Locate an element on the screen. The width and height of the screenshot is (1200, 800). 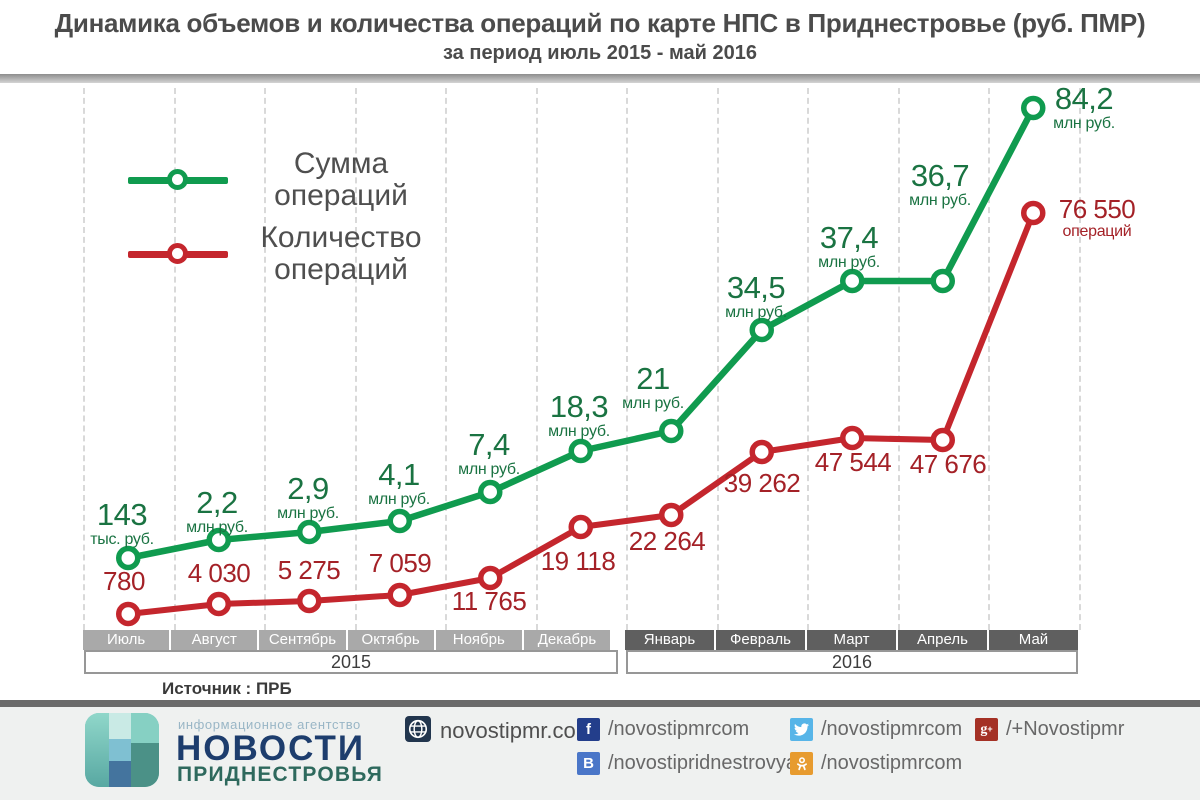
agency-name: НОВОСТИ is located at coordinates (271, 748).